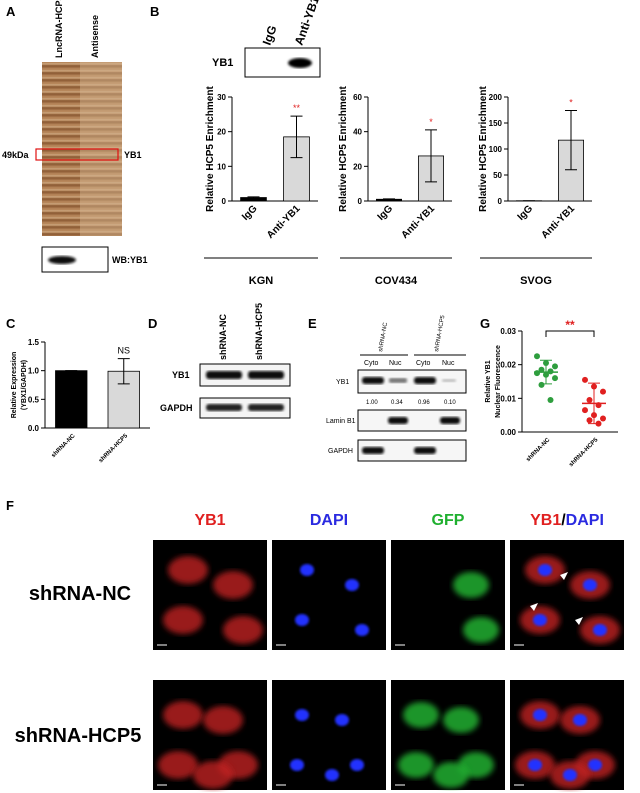  What do you see at coordinates (209, 520) in the screenshot?
I see `column-header: YB1` at bounding box center [209, 520].